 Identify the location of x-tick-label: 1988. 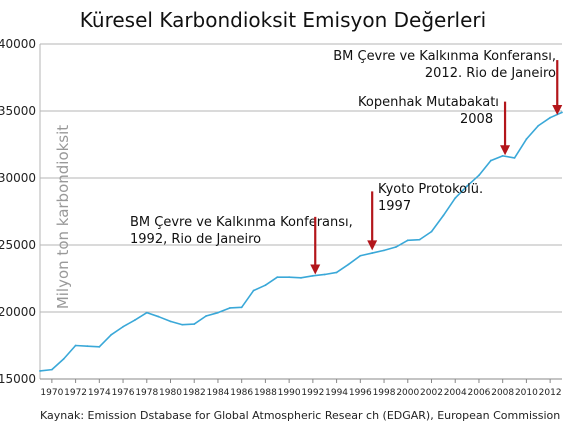
(265, 393).